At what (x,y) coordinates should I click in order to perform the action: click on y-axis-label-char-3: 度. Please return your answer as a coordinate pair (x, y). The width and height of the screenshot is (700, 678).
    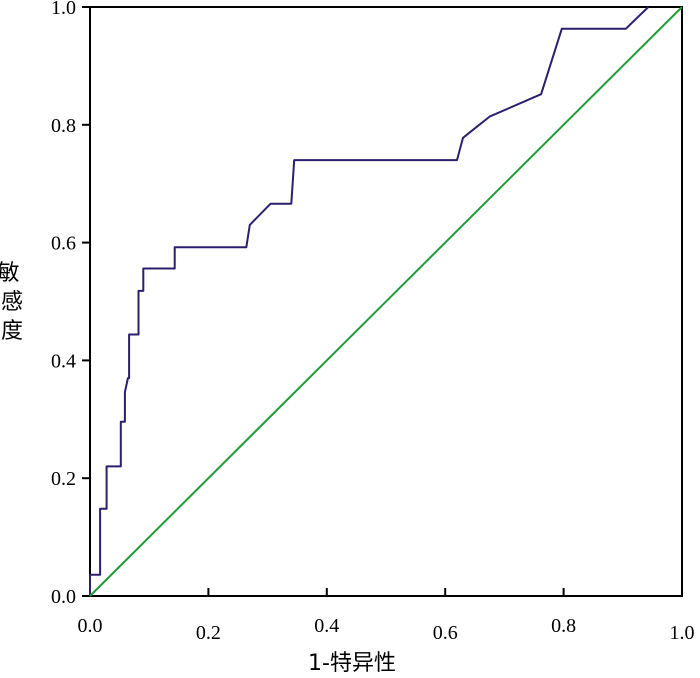
    Looking at the image, I should click on (12, 331).